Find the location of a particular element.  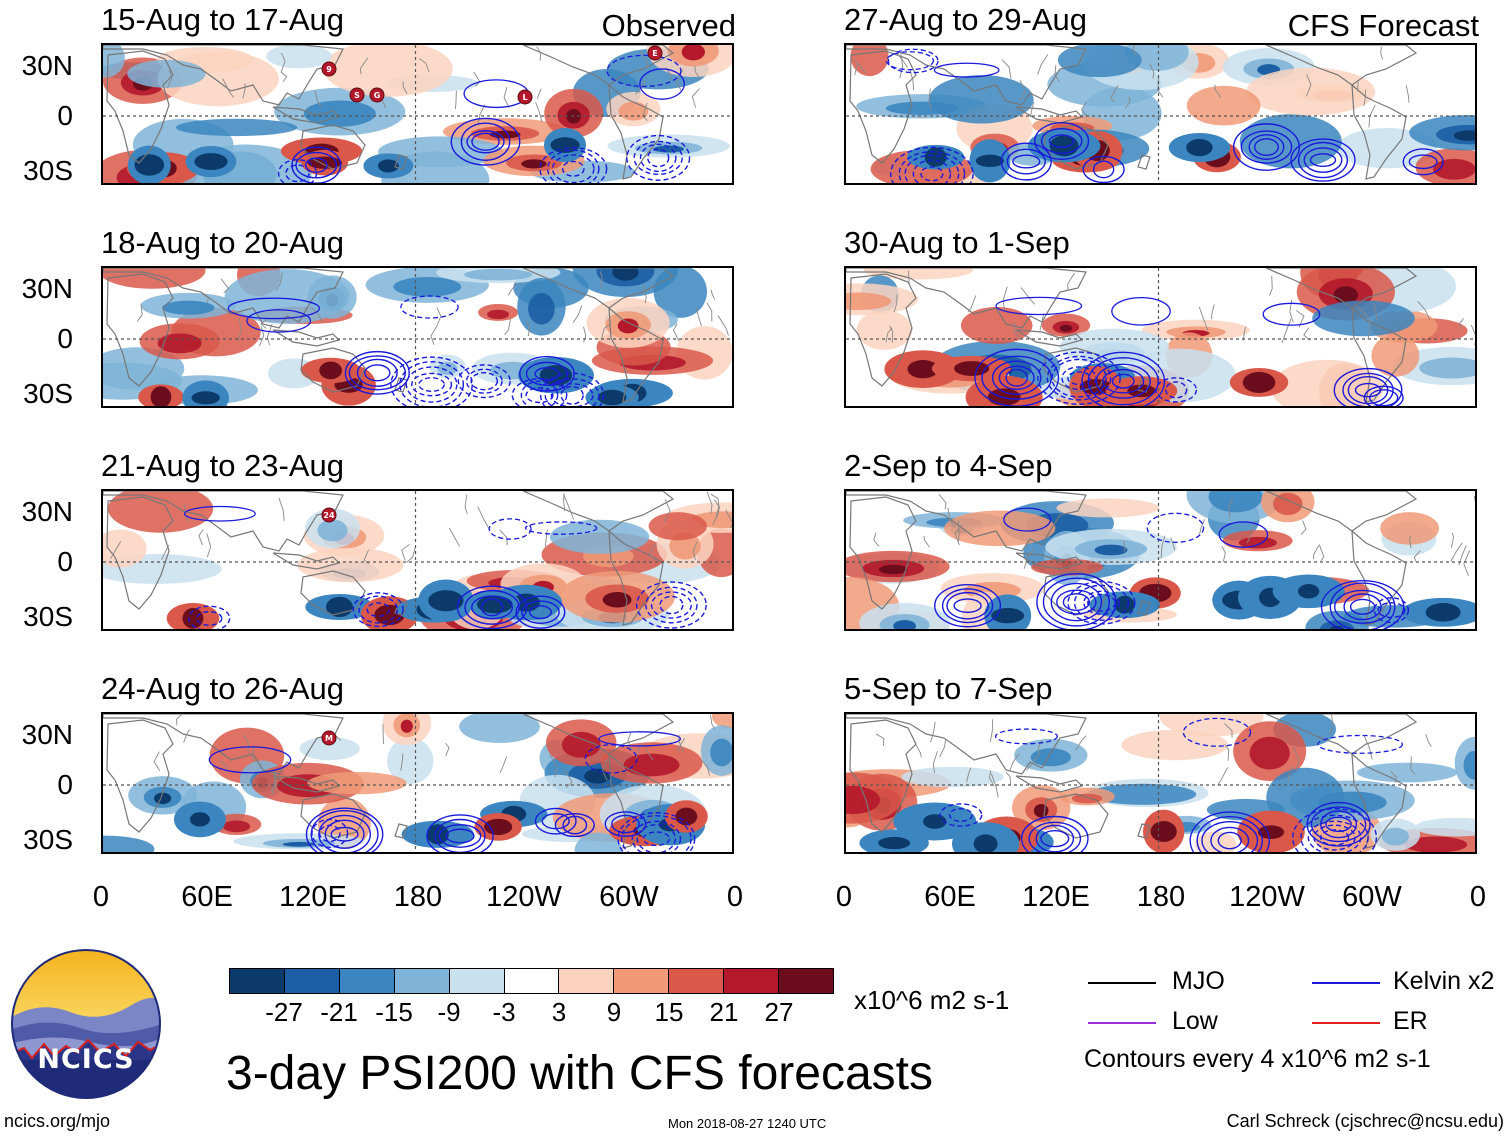

svg-text: 24 is located at coordinates (329, 515).